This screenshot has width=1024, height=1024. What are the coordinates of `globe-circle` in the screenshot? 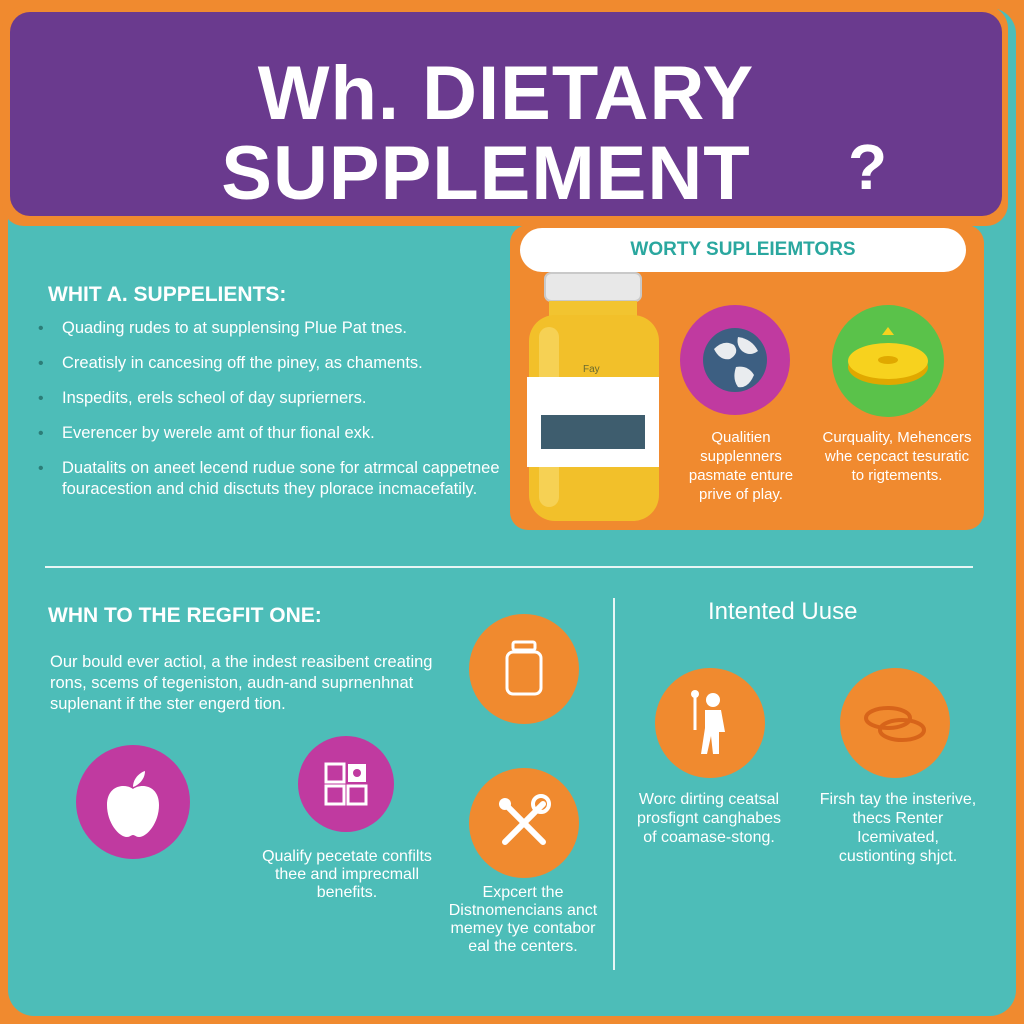 It's located at (735, 360).